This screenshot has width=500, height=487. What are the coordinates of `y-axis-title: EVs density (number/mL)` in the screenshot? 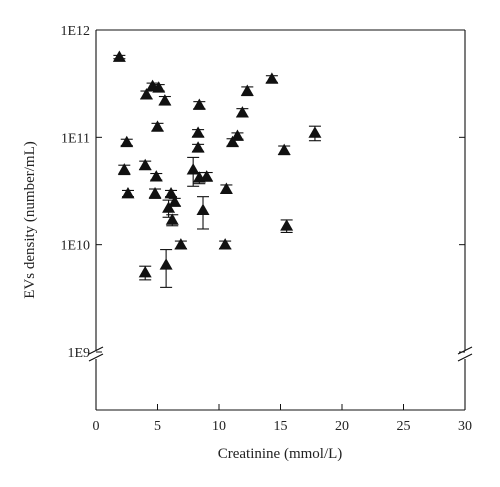 It's located at (30, 219).